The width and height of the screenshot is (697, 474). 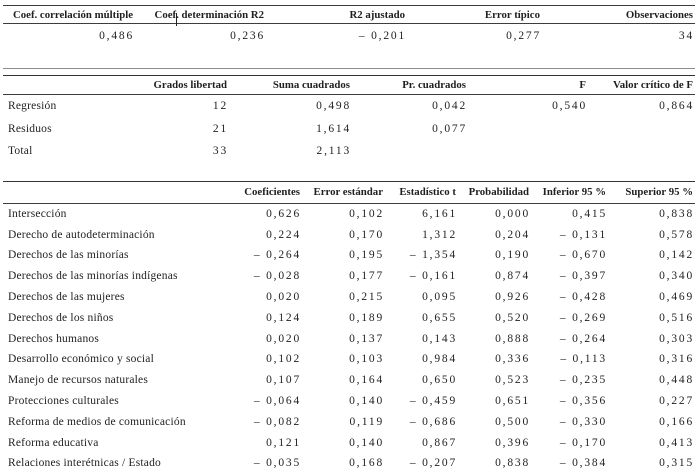 I want to click on value-cell: 0,177, so click(x=366, y=276).